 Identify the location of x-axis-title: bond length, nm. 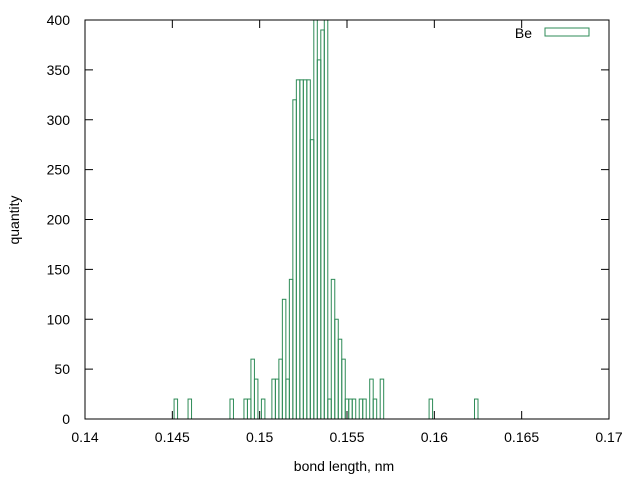
(344, 466).